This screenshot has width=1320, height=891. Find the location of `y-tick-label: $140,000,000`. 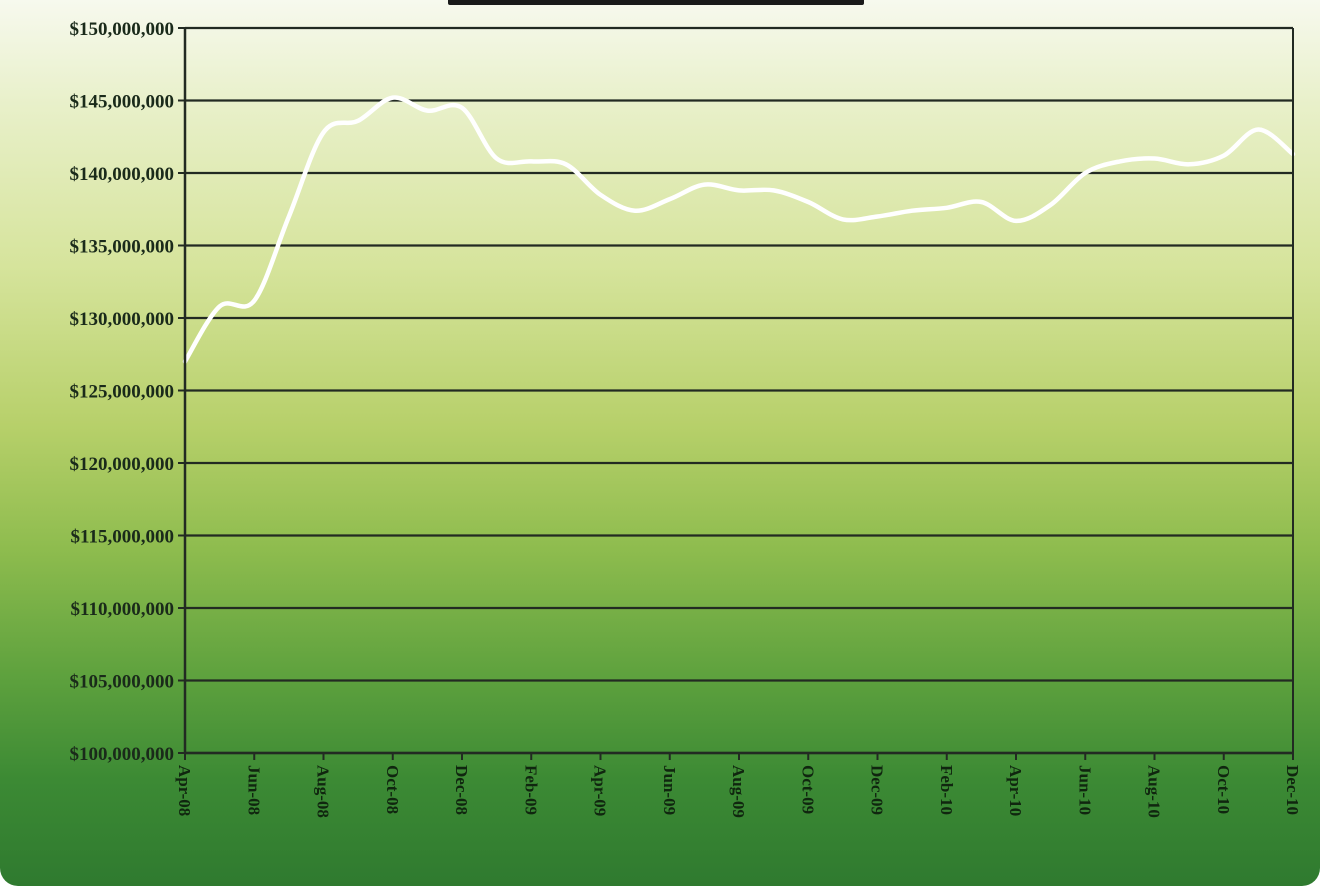

y-tick-label: $140,000,000 is located at coordinates (122, 174).